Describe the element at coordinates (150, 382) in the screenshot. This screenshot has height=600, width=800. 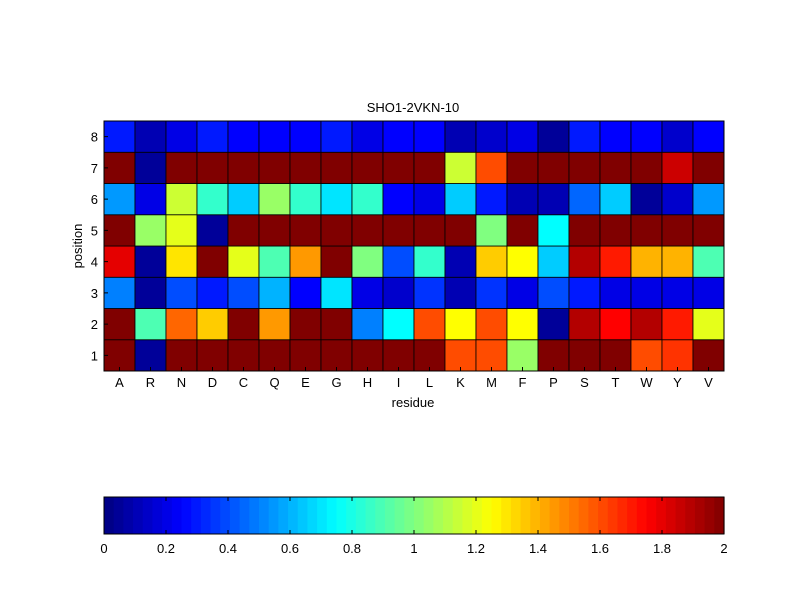
I see `x-tick-label: R` at that location.